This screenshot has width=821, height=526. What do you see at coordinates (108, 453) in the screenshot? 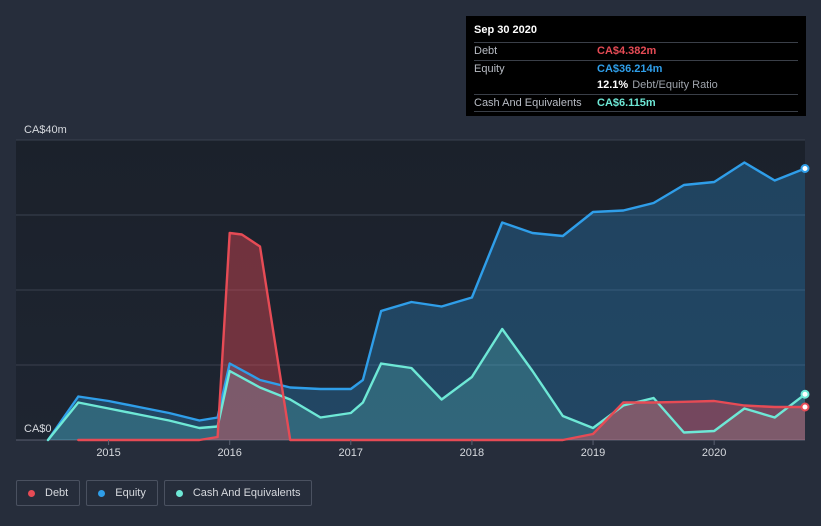
I see `x-tick-label: 2015` at bounding box center [108, 453].